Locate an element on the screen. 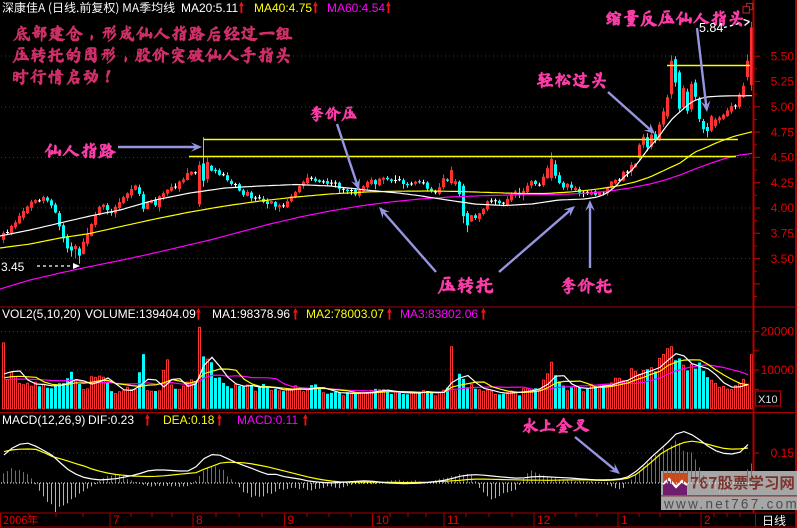 This screenshot has width=797, height=528. svg-text: MA2:78003.07 is located at coordinates (345, 314).